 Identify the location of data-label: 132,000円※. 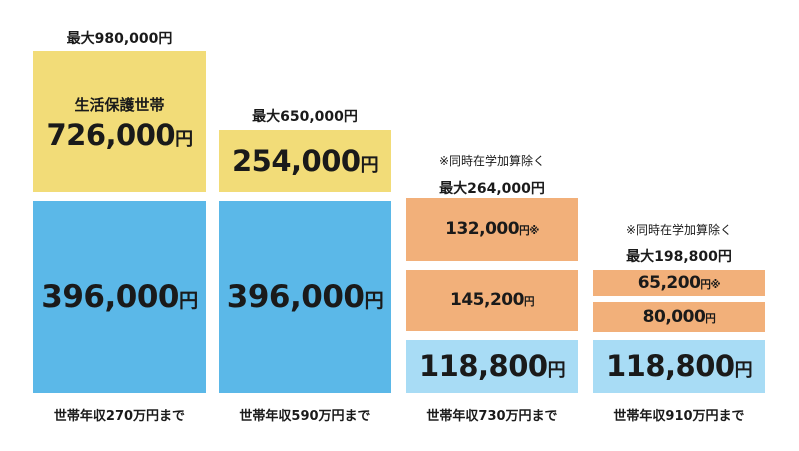
(492, 229).